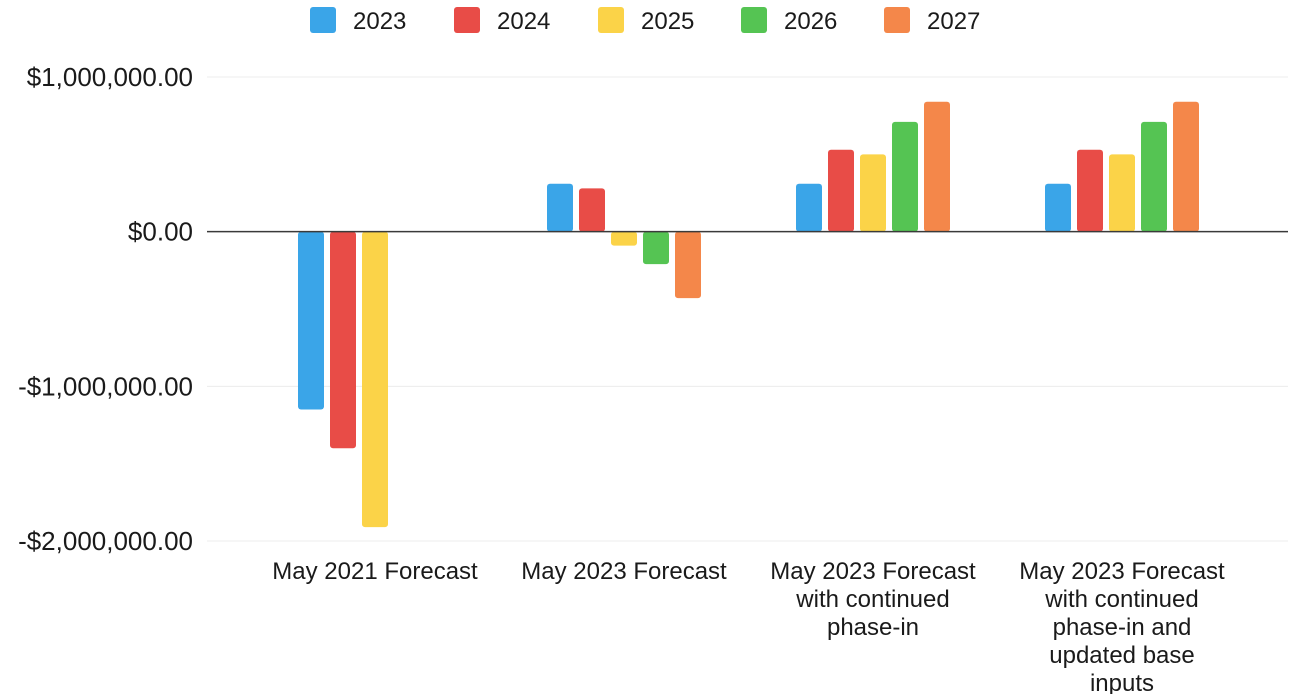  What do you see at coordinates (953, 21) in the screenshot?
I see `legend-label-2027: 2027` at bounding box center [953, 21].